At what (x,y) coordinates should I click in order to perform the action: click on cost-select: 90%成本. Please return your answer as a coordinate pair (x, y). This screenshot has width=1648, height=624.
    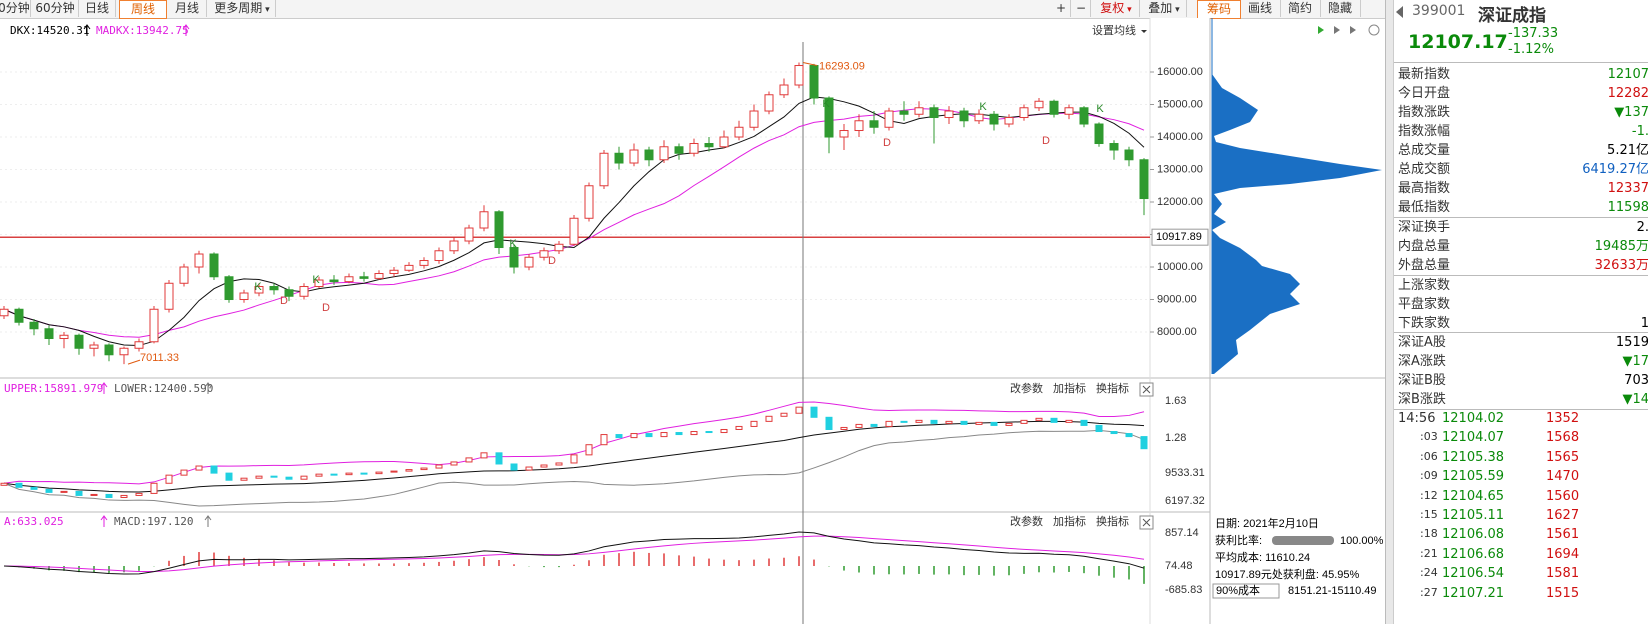
    Looking at the image, I should click on (1238, 590).